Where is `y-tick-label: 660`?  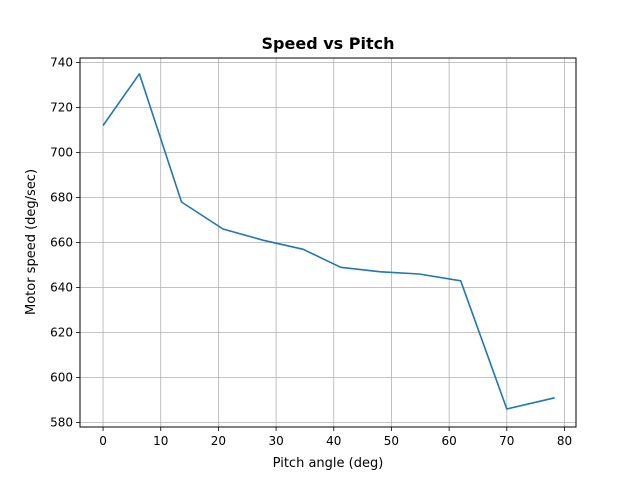 y-tick-label: 660 is located at coordinates (61, 243).